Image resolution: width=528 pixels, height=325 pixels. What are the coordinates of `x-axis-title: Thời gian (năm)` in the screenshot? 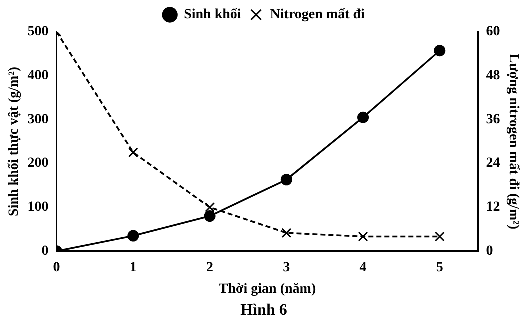 It's located at (267, 290).